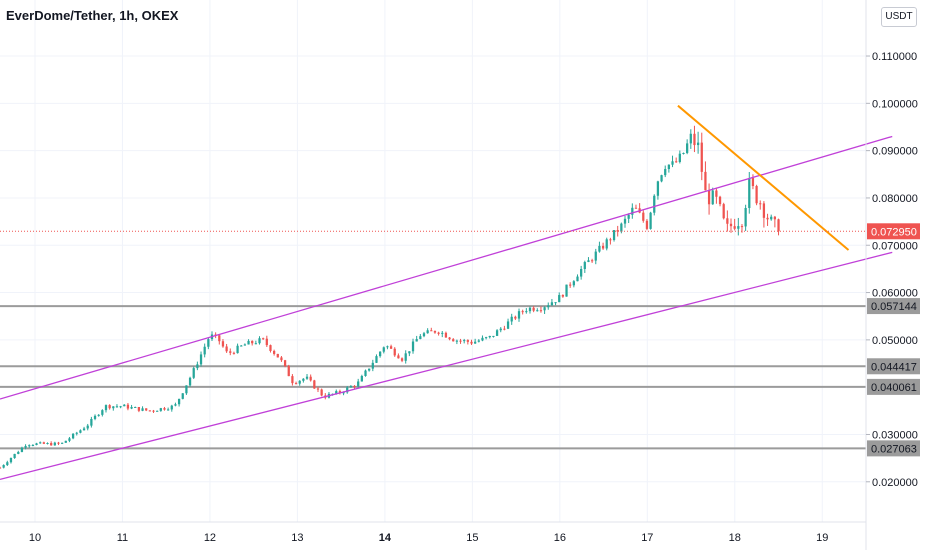 The image size is (932, 550). I want to click on last-price-label: 0.072950, so click(894, 232).